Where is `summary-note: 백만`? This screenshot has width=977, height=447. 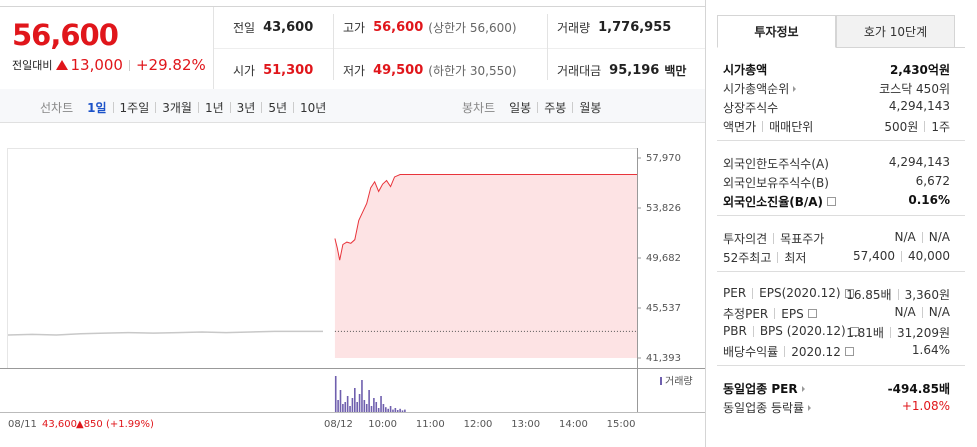 summary-note: 백만 is located at coordinates (675, 71).